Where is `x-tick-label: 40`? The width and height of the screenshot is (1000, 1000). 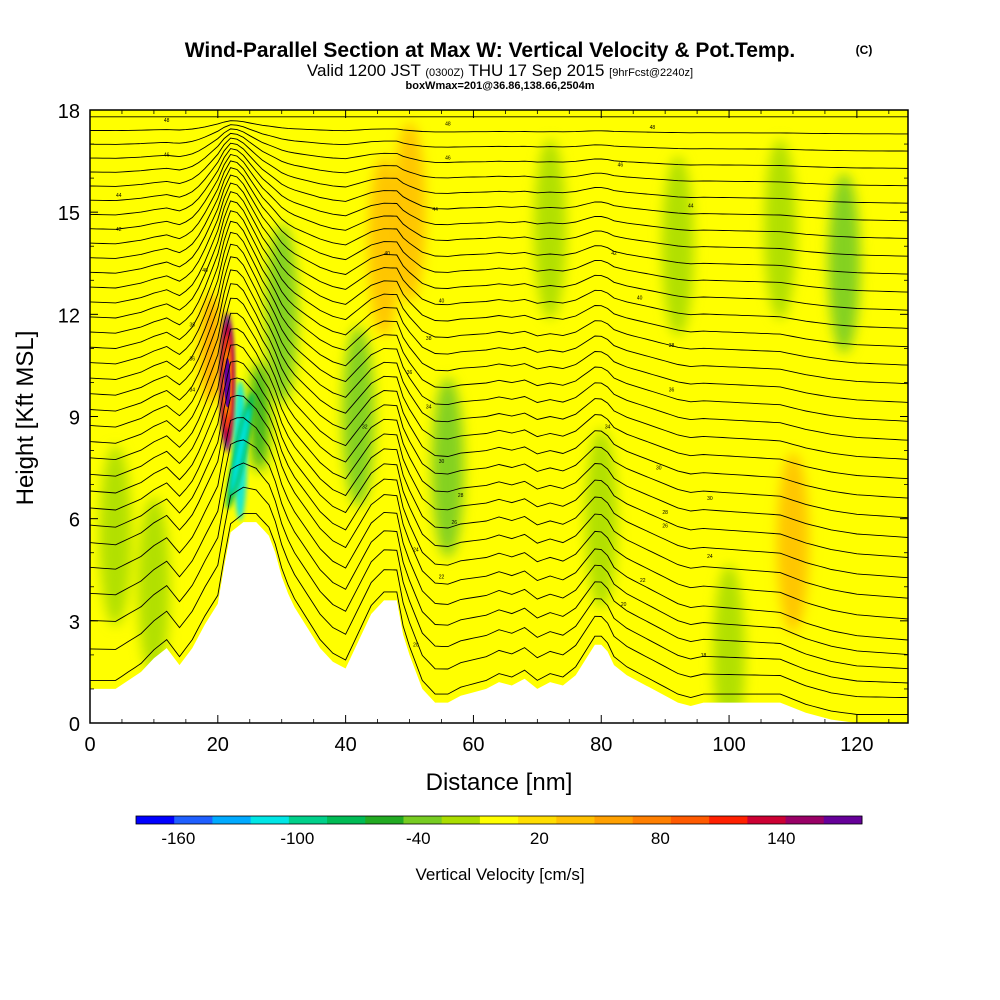 x-tick-label: 40 is located at coordinates (346, 745).